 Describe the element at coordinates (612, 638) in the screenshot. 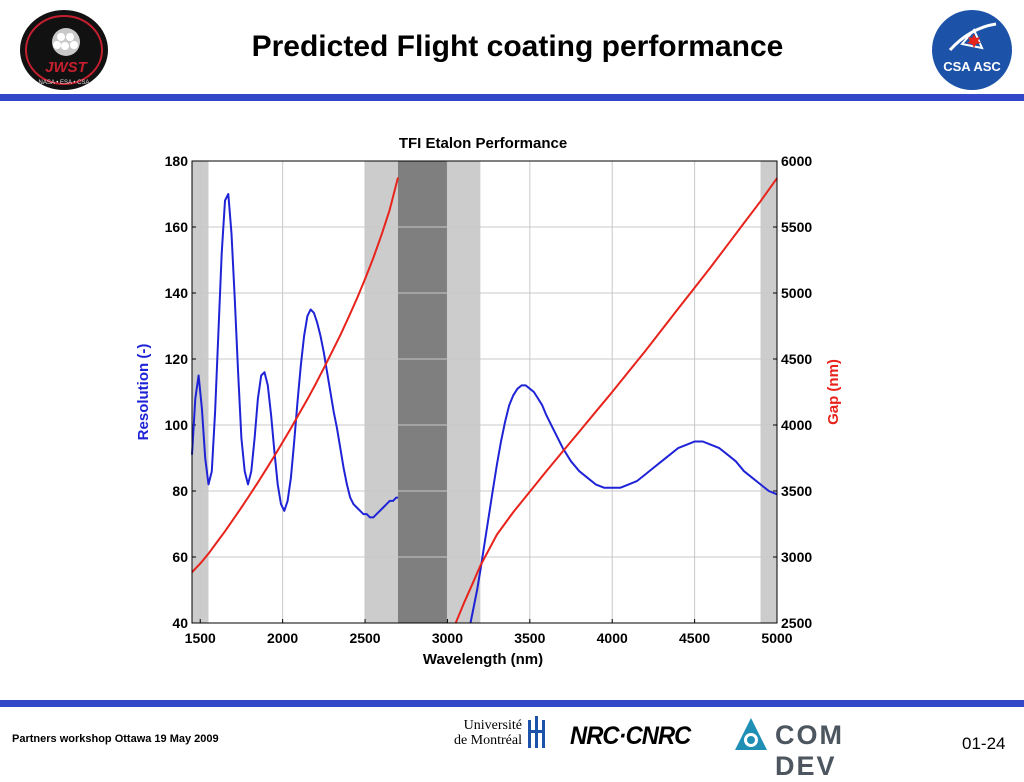

I see `x-tick-label: 4000` at that location.